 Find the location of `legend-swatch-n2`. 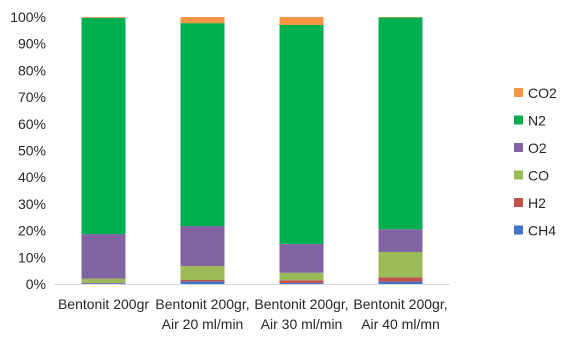

legend-swatch-n2 is located at coordinates (518, 120).